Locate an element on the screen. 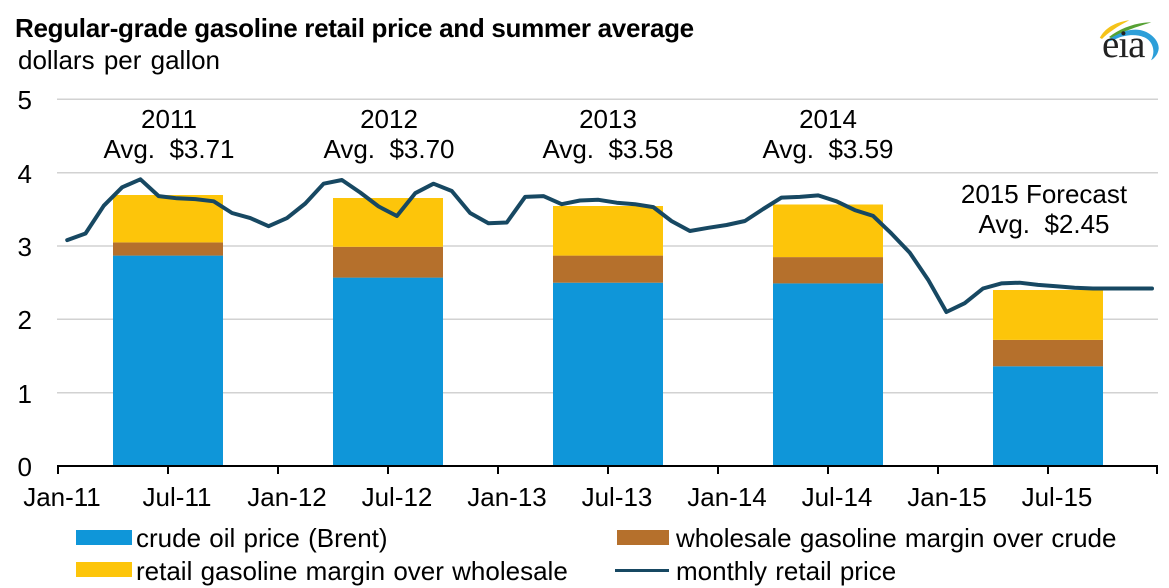 The width and height of the screenshot is (1169, 588). svg-text: eia is located at coordinates (1123, 44).